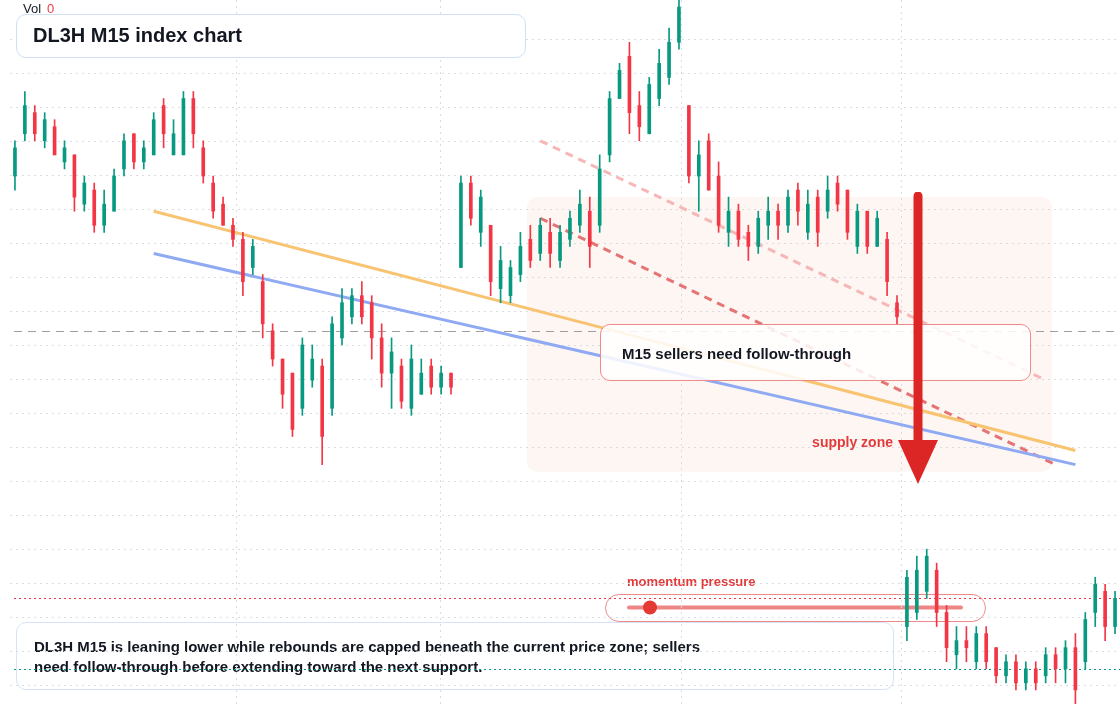 This screenshot has width=1120, height=704. What do you see at coordinates (51, 8) in the screenshot?
I see `annotation: 0` at bounding box center [51, 8].